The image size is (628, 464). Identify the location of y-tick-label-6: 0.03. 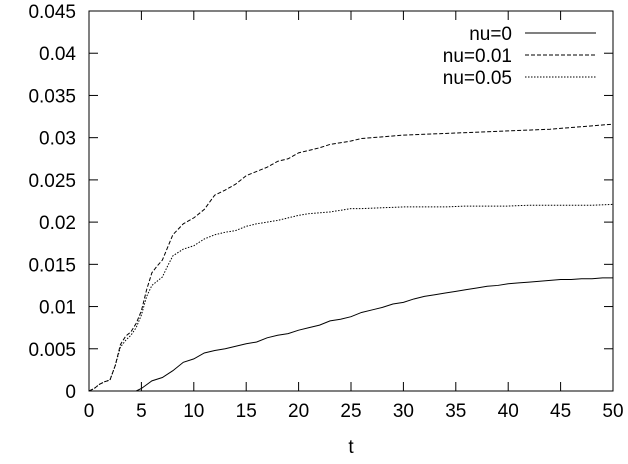
(57, 139).